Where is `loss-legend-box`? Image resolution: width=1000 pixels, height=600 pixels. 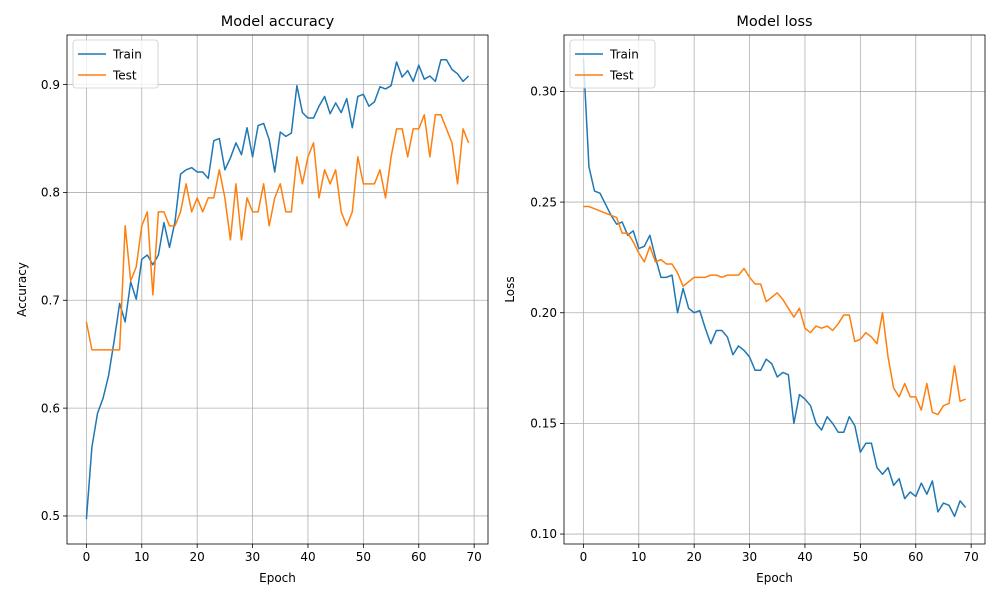 loss-legend-box is located at coordinates (612, 64).